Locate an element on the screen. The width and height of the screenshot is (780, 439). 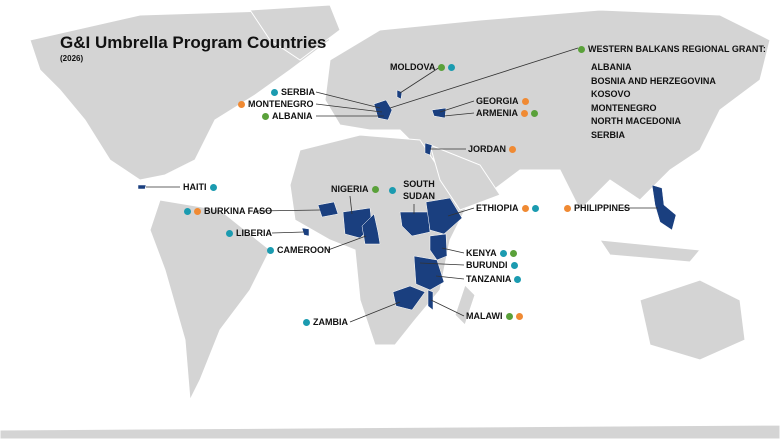
country-name: ARMENIA is located at coordinates (497, 113).